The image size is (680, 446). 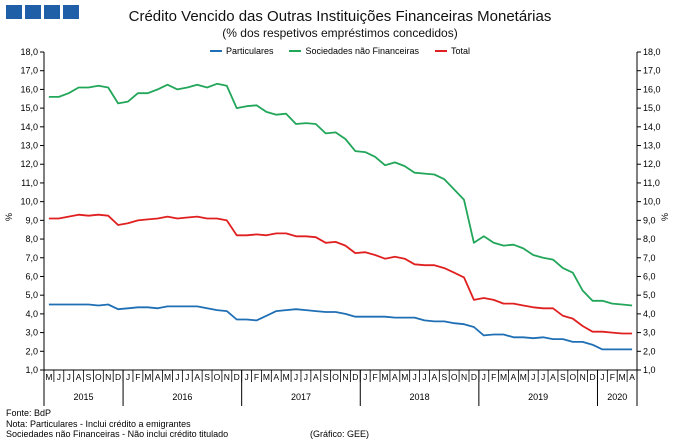 I want to click on y-tick-label-left: 6,0, so click(x=31, y=276).